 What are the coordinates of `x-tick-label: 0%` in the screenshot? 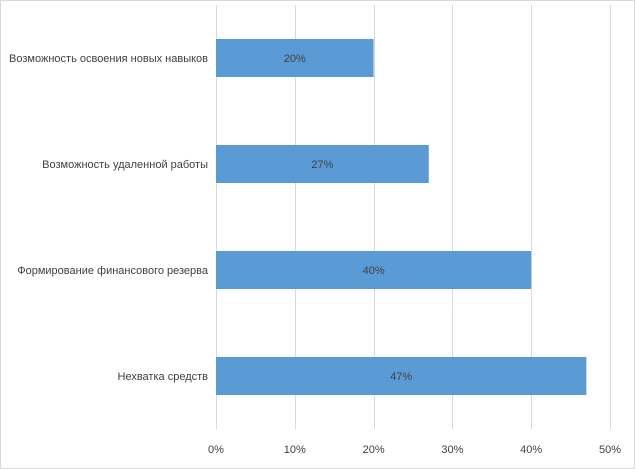 It's located at (216, 450).